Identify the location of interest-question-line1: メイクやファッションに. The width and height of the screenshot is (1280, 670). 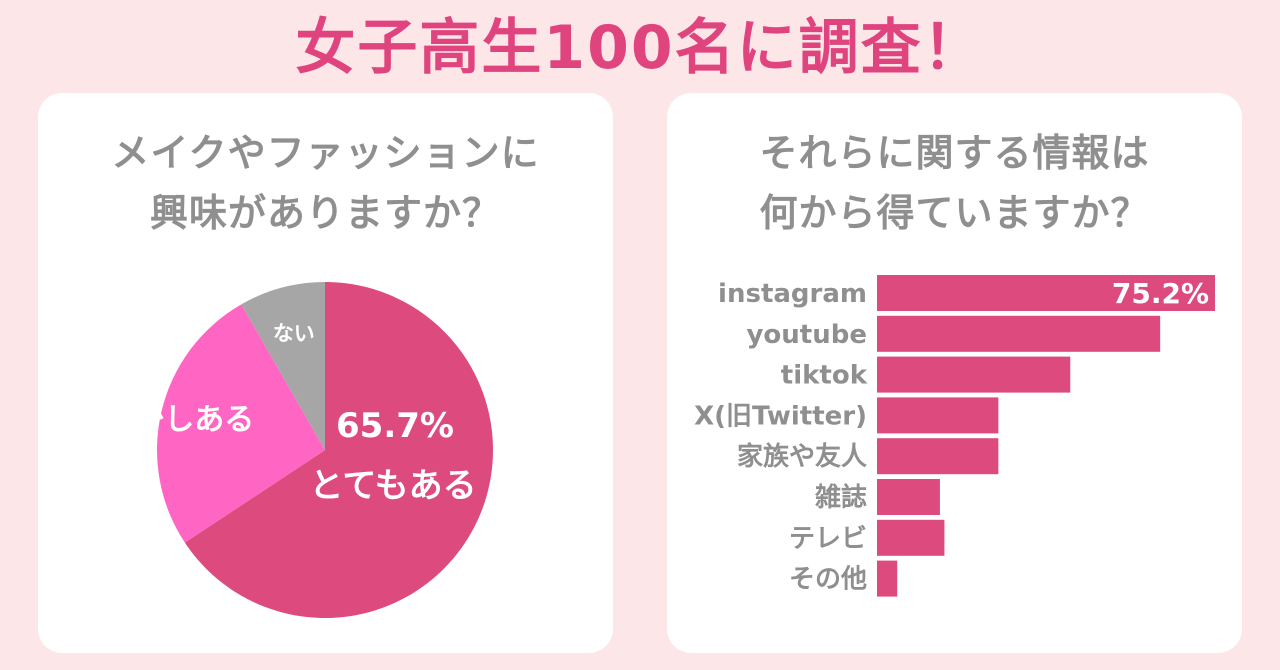
(325, 153).